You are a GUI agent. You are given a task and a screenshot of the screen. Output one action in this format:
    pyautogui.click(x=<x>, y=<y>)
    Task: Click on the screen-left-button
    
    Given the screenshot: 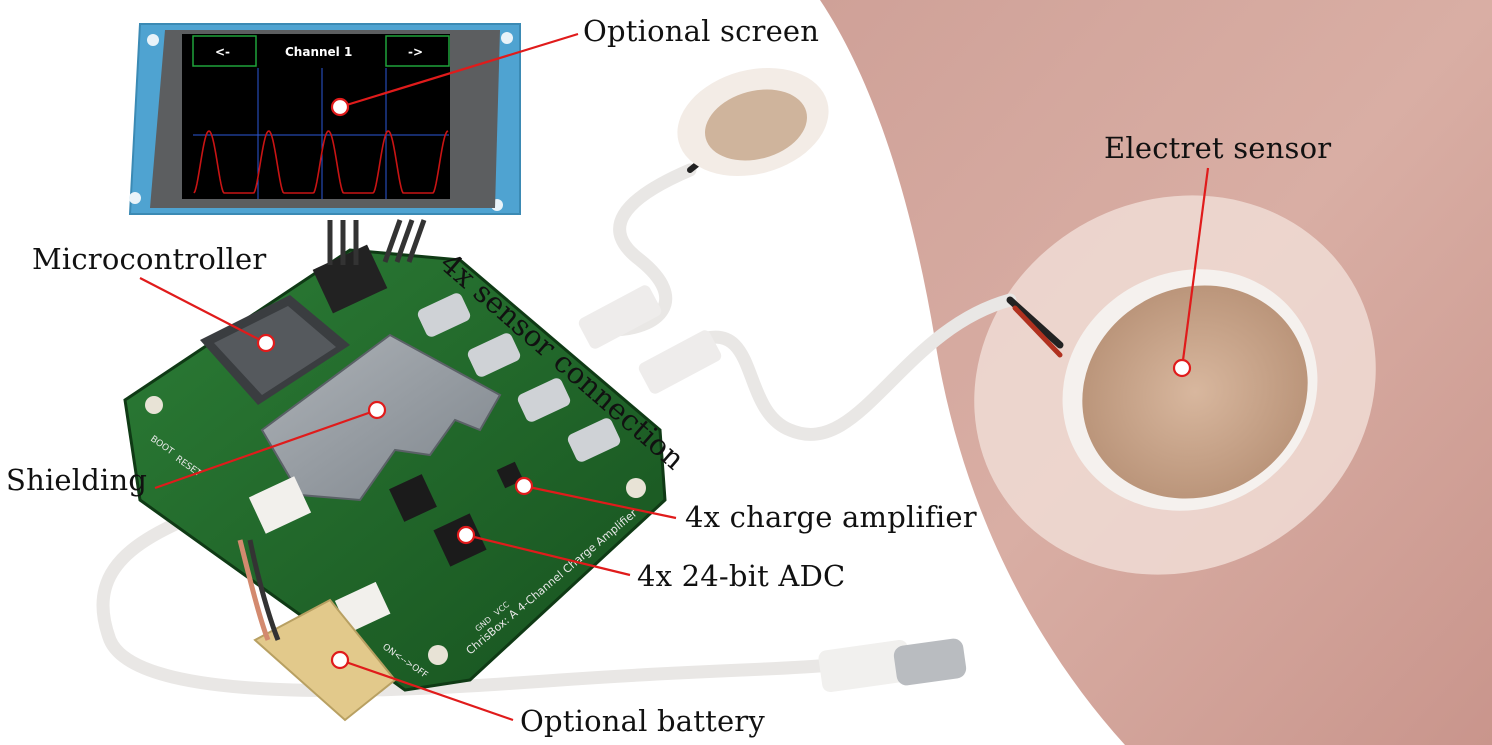 What is the action you would take?
    pyautogui.click(x=224, y=51)
    